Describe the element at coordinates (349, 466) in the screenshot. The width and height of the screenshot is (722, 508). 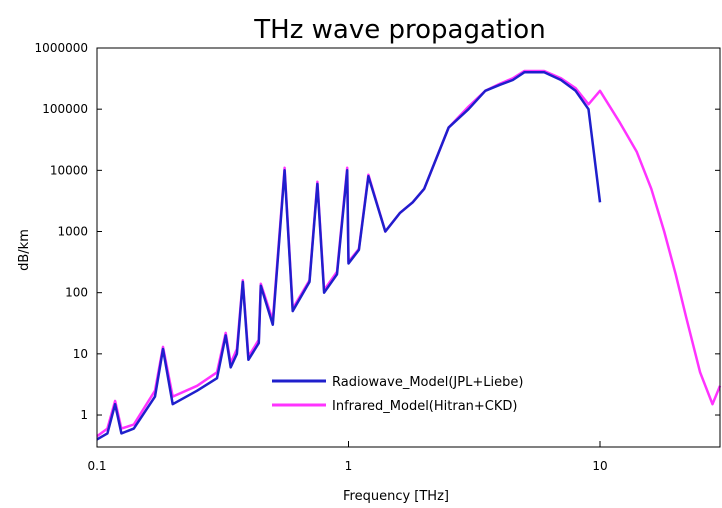
I see `x-tick-label: 1` at that location.